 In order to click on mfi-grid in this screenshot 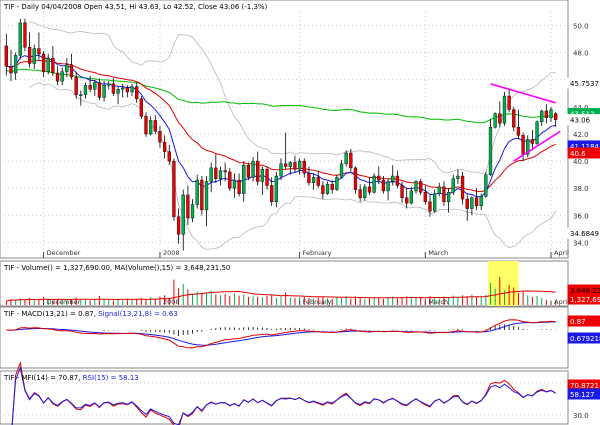, I will do `click(284, 399)`.